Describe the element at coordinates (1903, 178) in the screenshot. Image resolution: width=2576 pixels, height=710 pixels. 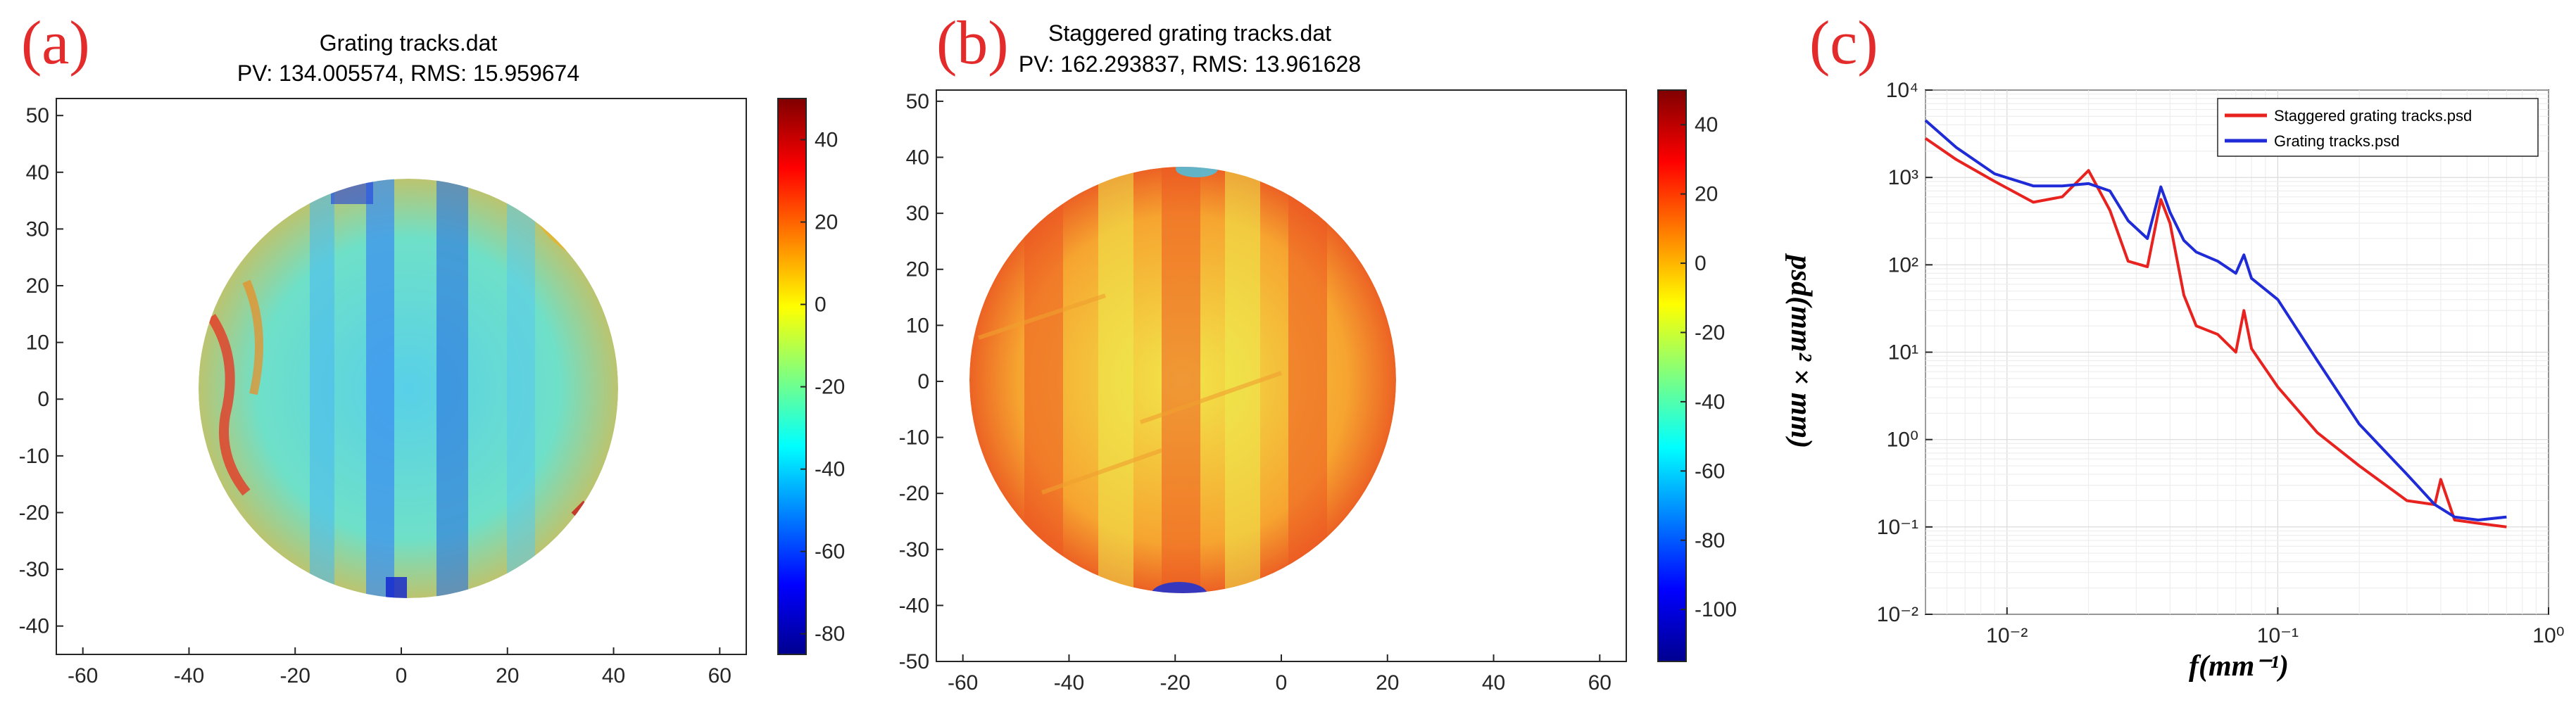
I see `y-tick-label: 10³` at that location.